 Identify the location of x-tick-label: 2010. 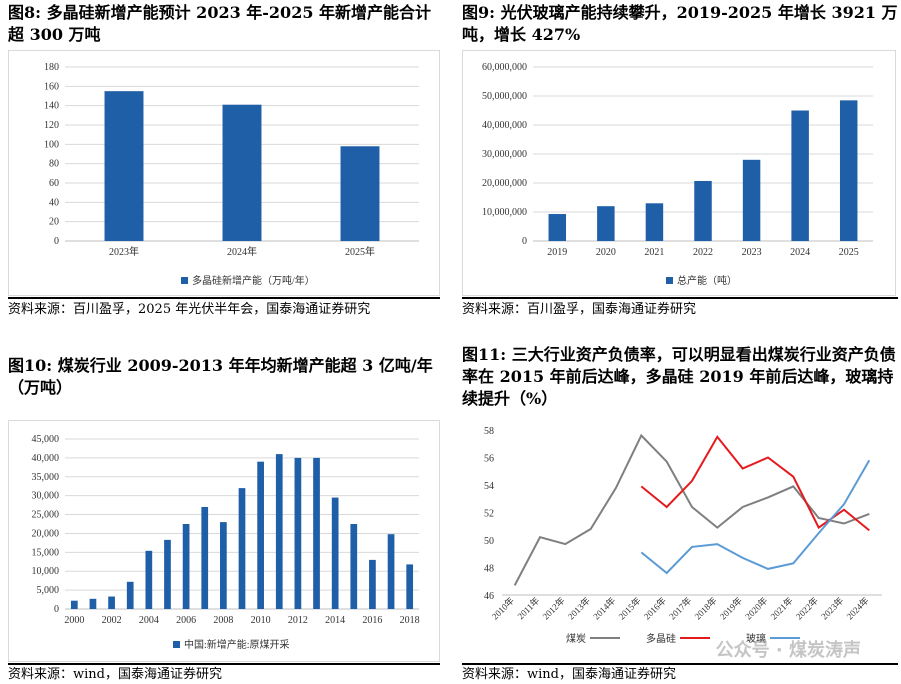
(261, 620).